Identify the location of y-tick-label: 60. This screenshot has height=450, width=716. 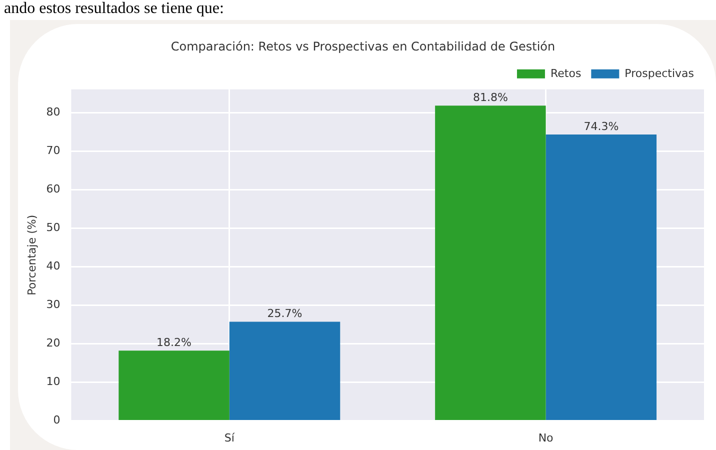
(53, 189).